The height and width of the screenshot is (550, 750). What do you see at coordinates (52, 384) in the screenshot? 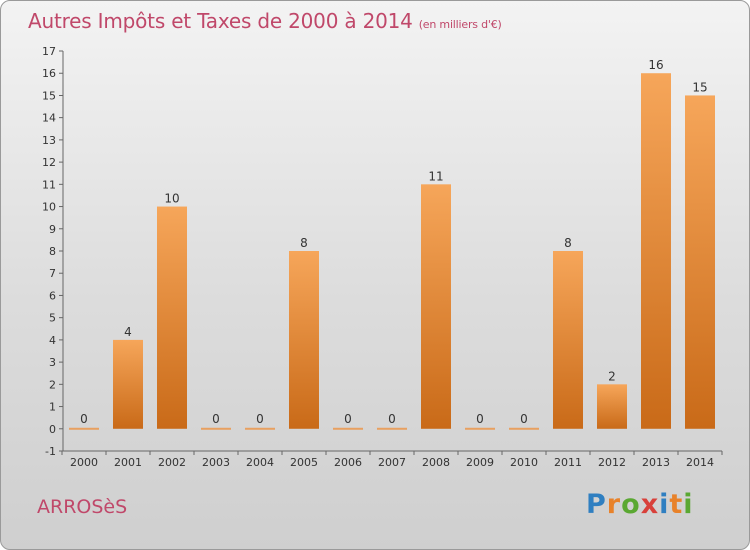
I see `y-tick-label: 2` at bounding box center [52, 384].